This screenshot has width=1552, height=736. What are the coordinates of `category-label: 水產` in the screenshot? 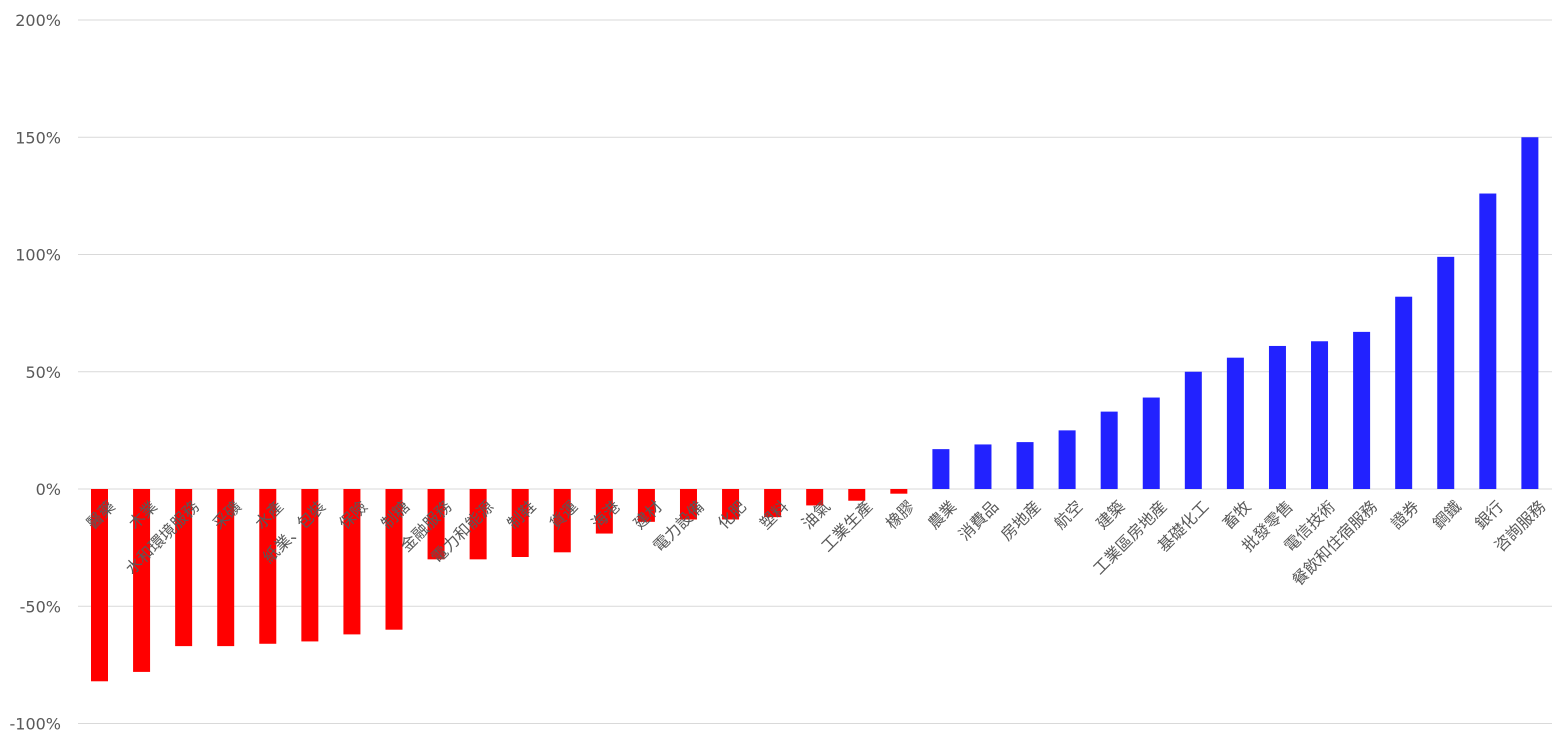 It's located at (269, 515).